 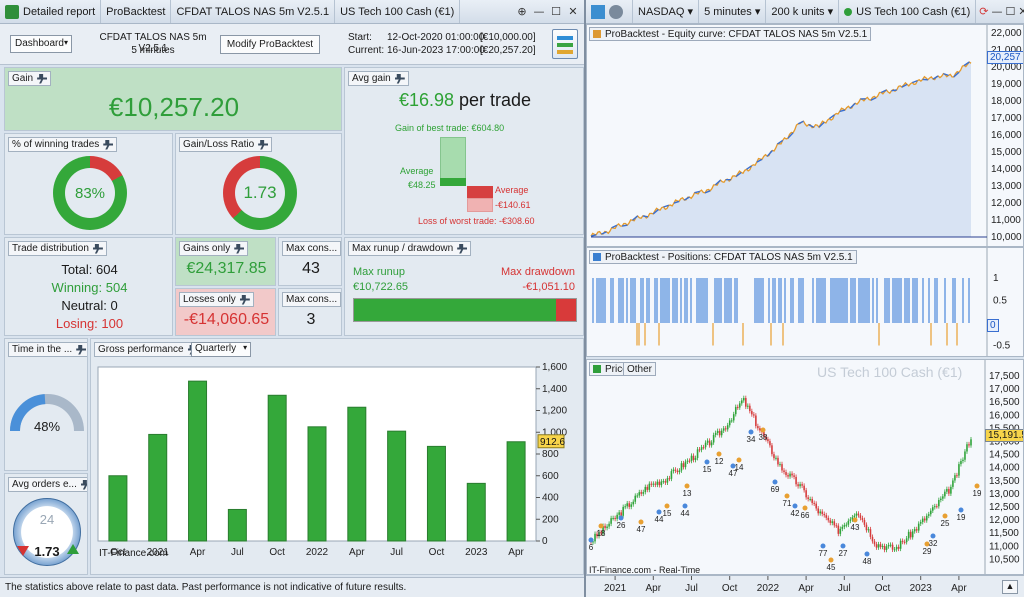 I want to click on gain-tag: Gain, so click(x=30, y=78).